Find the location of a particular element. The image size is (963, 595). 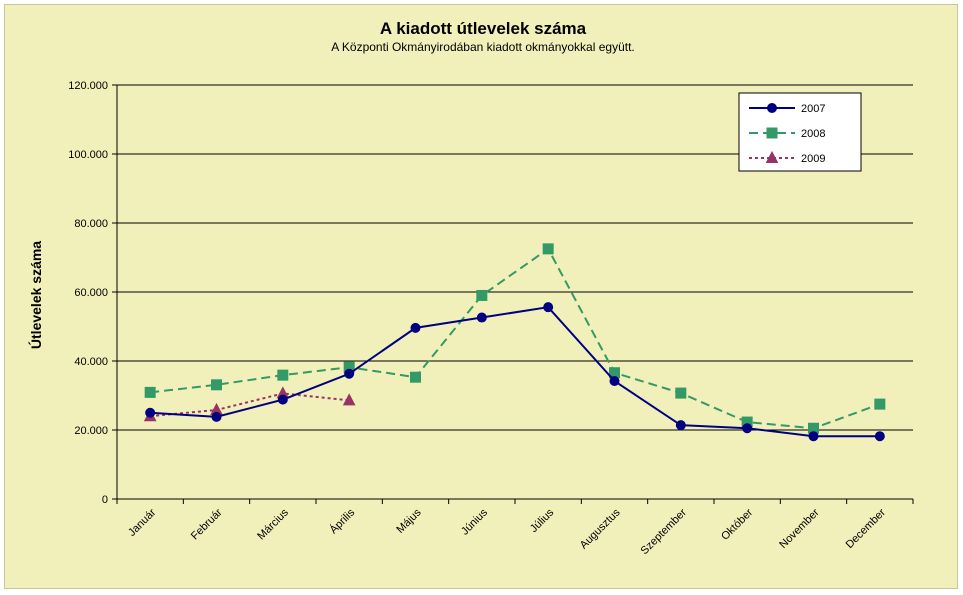

x-tick-label: Május is located at coordinates (409, 521).